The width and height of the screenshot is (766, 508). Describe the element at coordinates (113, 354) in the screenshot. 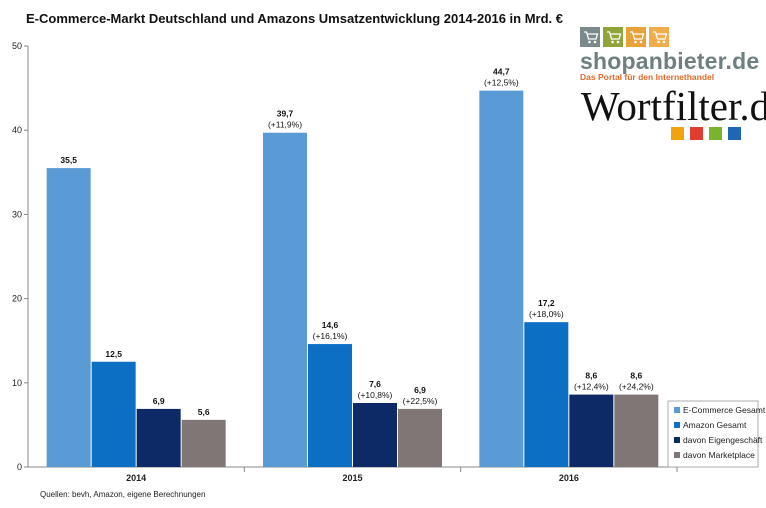

I see `bar-value-label: 12,5` at that location.